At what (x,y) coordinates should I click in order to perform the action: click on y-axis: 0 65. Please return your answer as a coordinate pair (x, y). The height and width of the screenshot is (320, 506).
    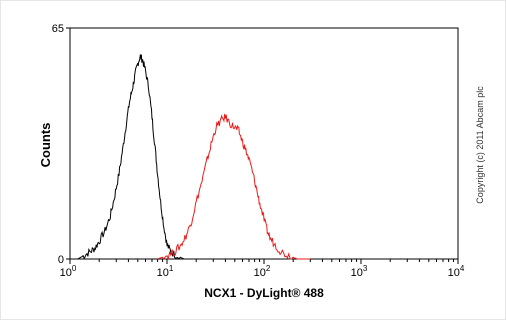
    Looking at the image, I should click on (61, 144).